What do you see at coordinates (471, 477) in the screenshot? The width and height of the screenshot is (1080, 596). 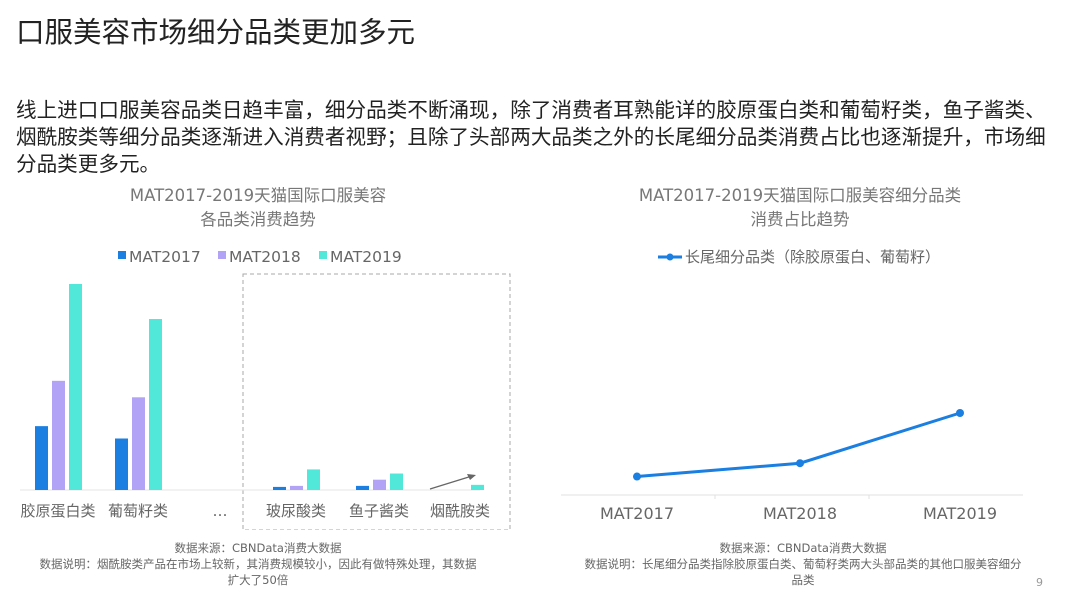 I see `arrow-head-icon` at bounding box center [471, 477].